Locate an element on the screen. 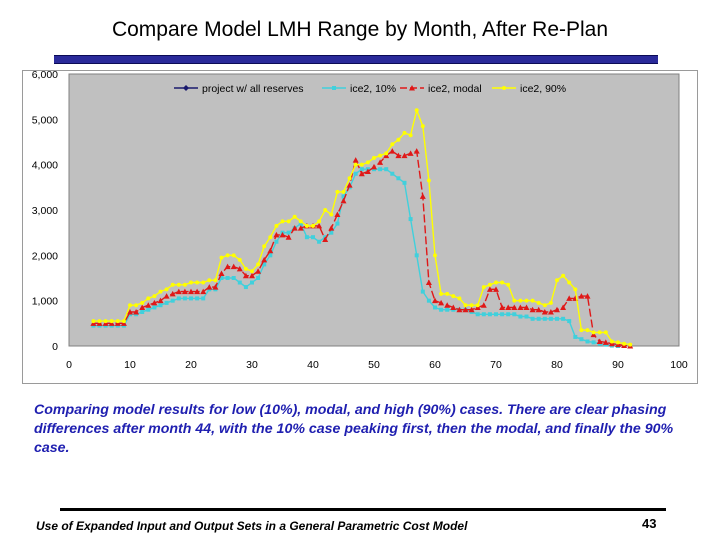 The width and height of the screenshot is (720, 540). legend-item: ice2, 90% is located at coordinates (529, 89).